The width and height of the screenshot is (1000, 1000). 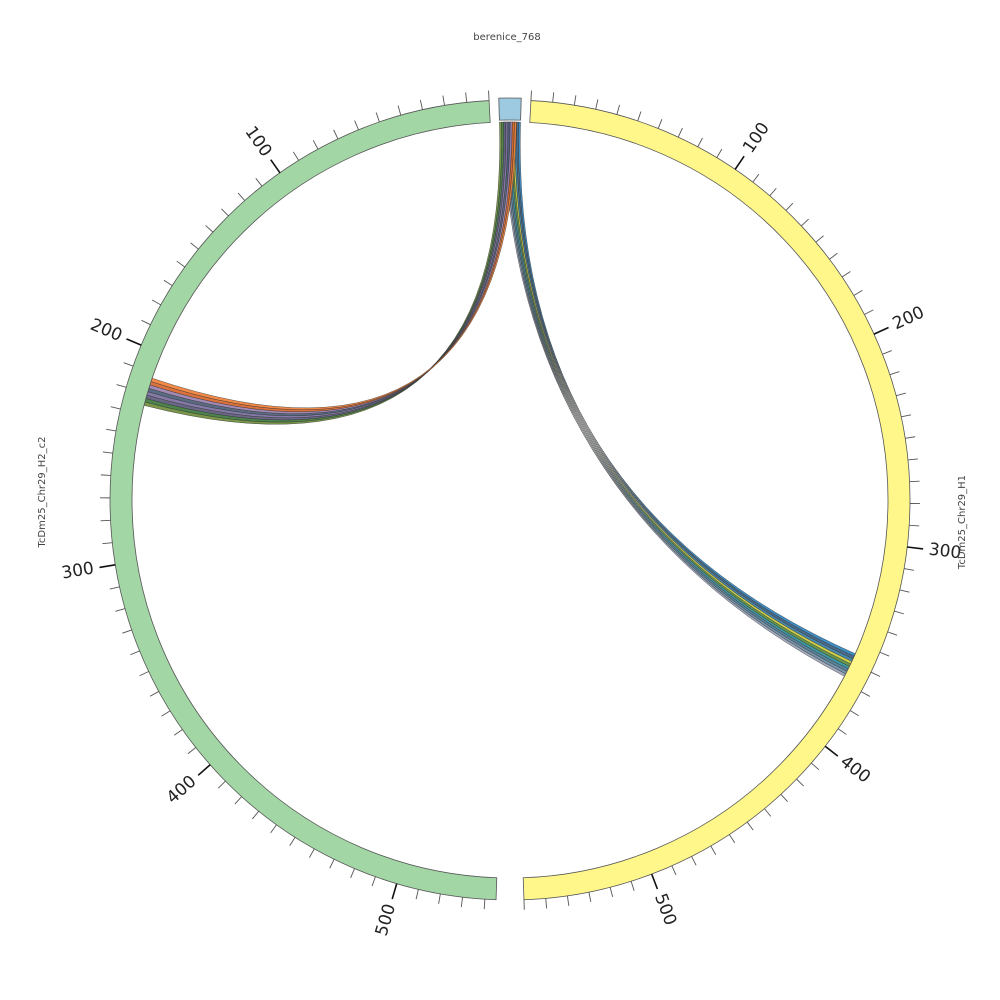 What do you see at coordinates (506, 37) in the screenshot?
I see `segment-label-berenice_768: berenice_768` at bounding box center [506, 37].